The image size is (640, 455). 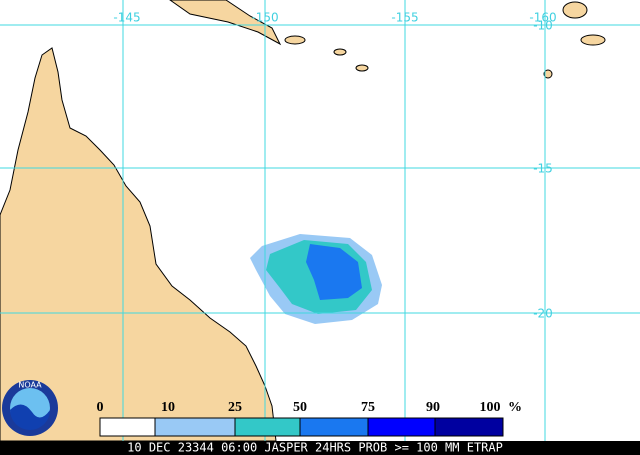 I want to click on noaa-logo: NOAA, so click(x=30, y=408).